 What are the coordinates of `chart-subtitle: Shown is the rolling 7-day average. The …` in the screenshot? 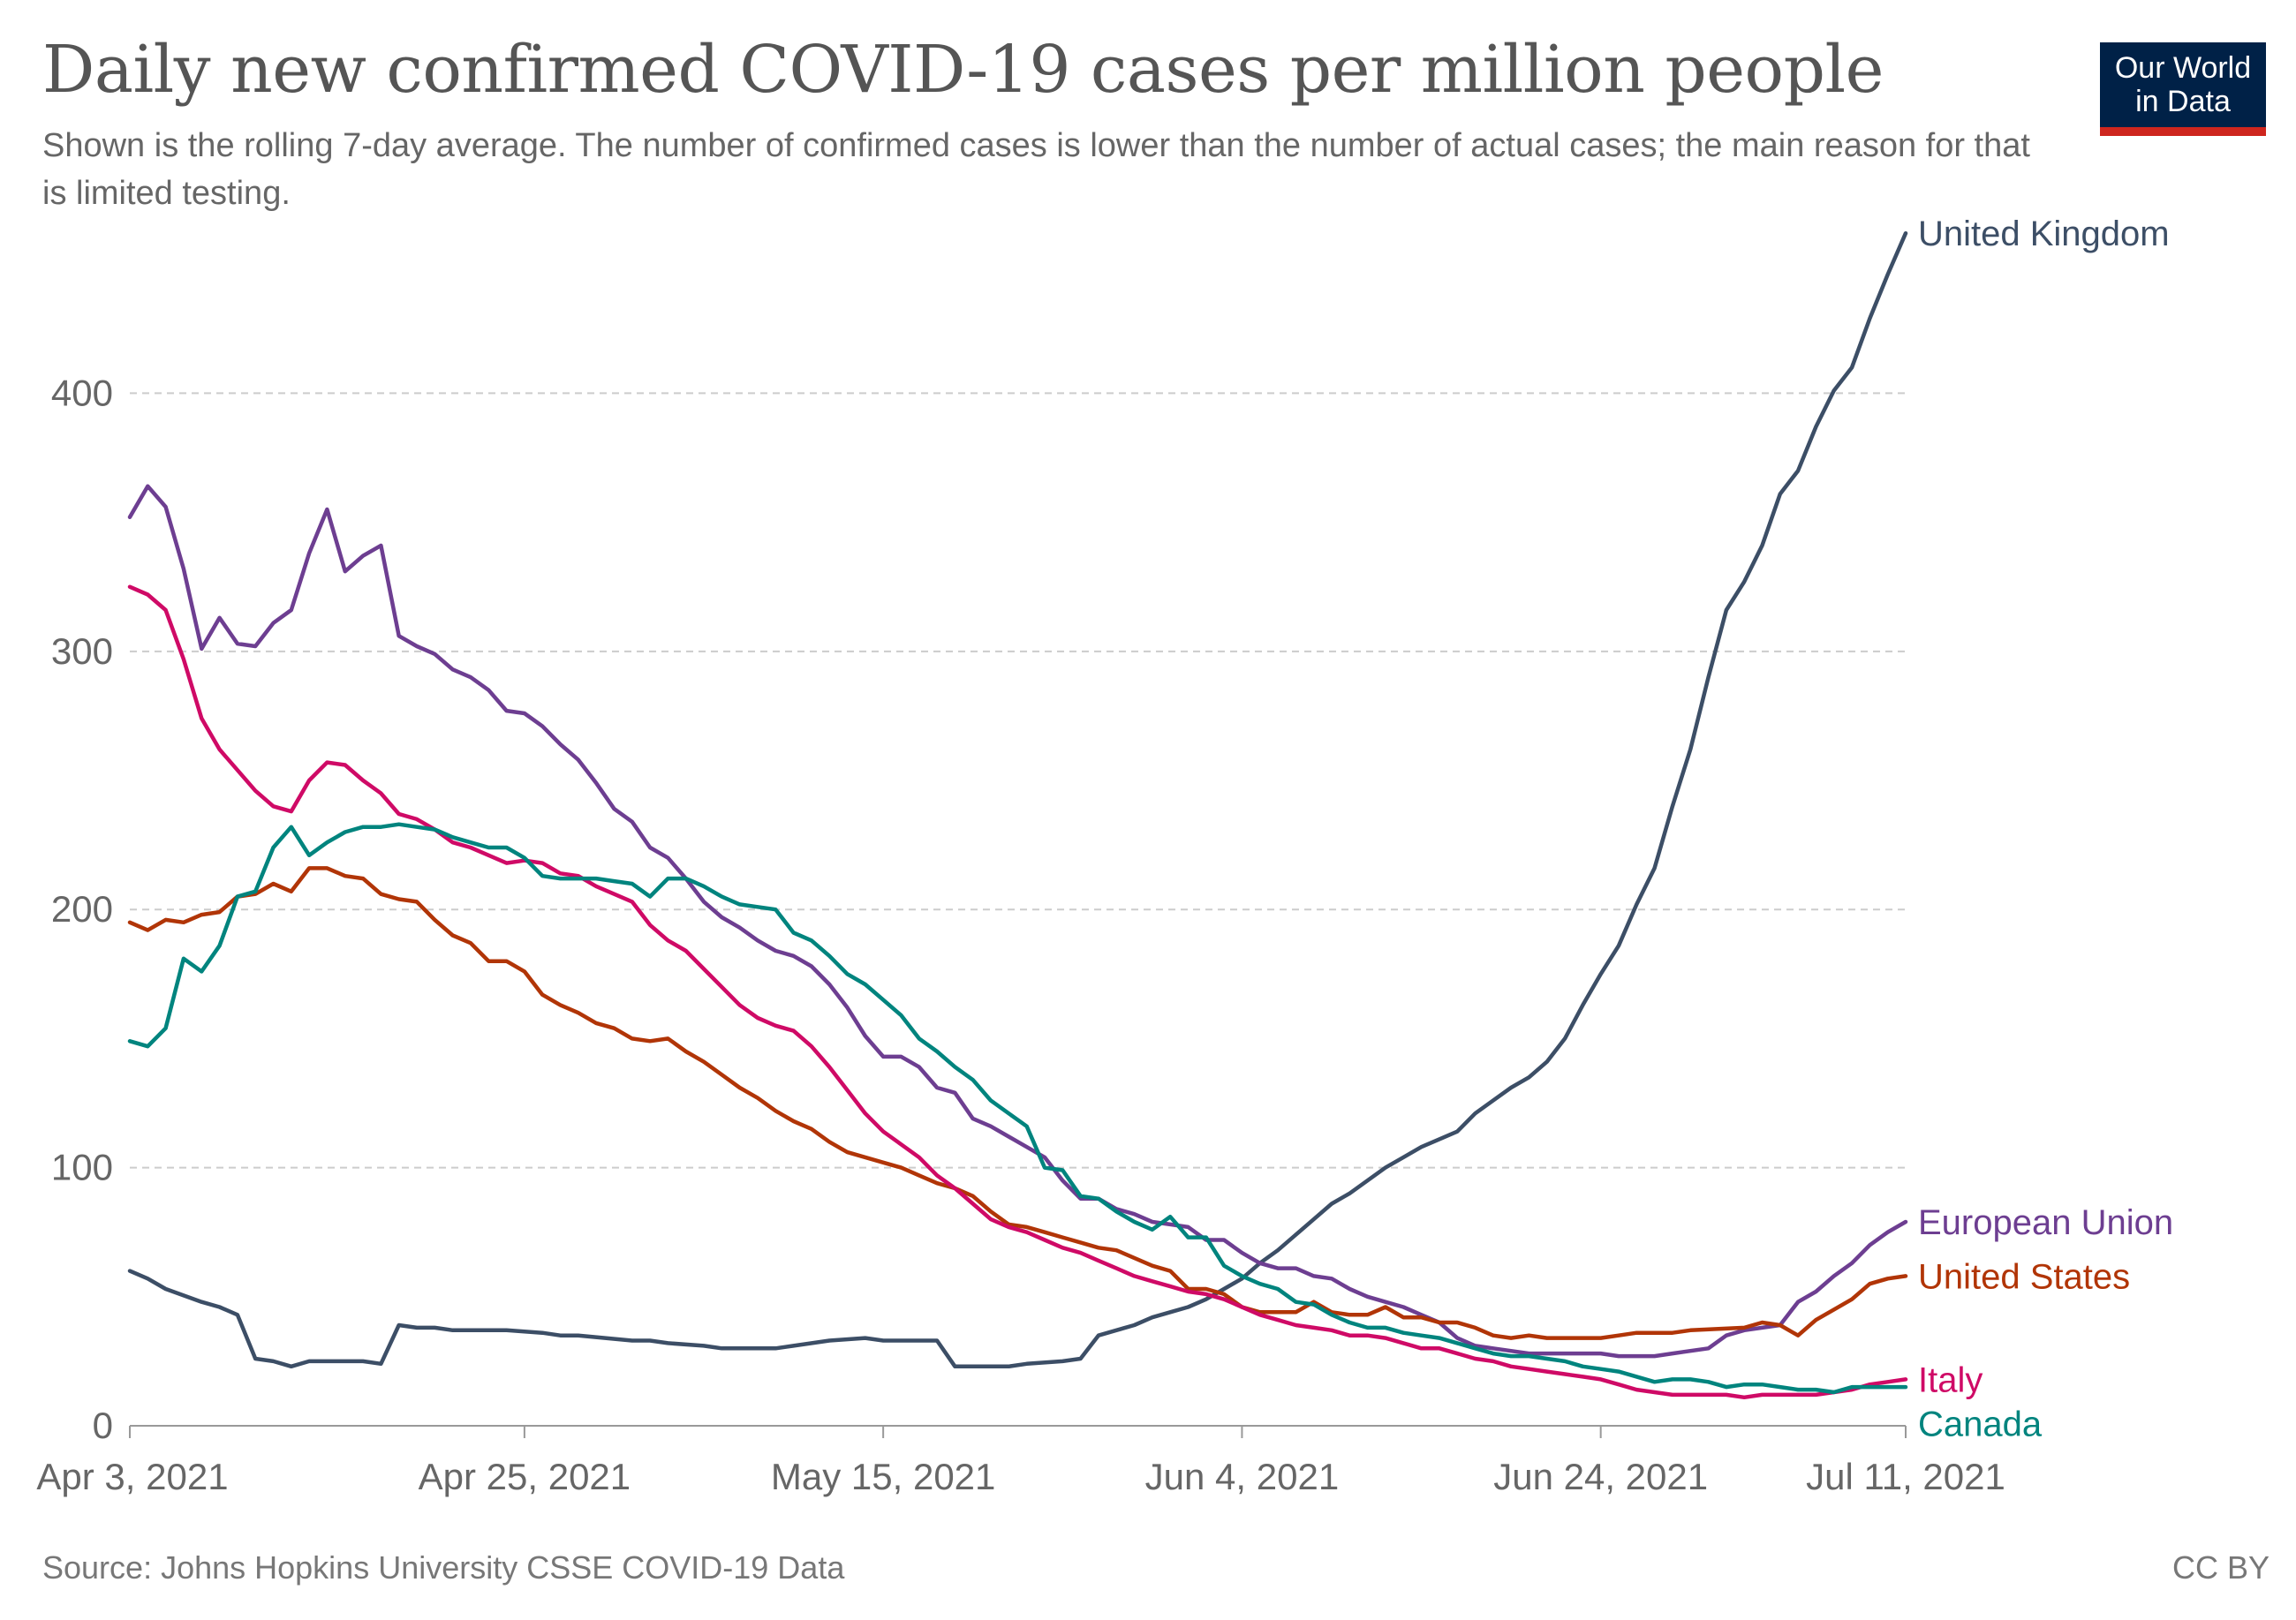 It's located at (1036, 169).